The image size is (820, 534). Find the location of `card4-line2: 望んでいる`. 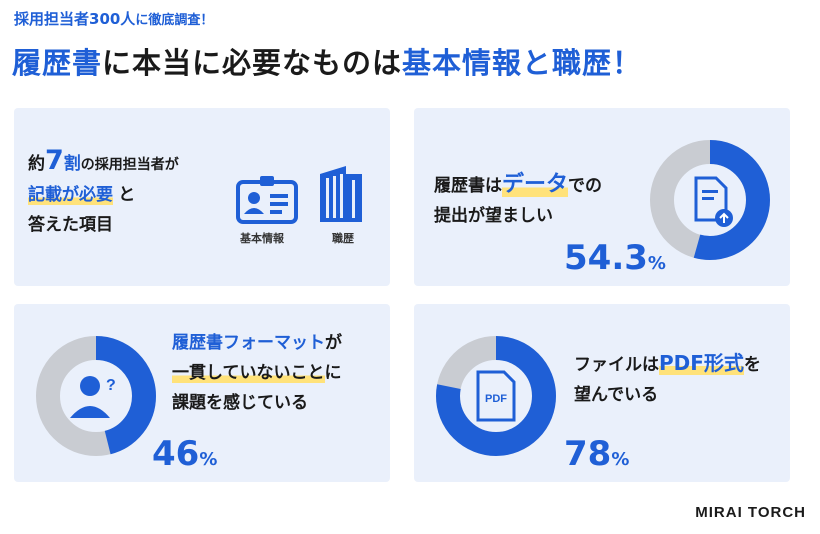

card4-line2: 望んでいる is located at coordinates (616, 395).